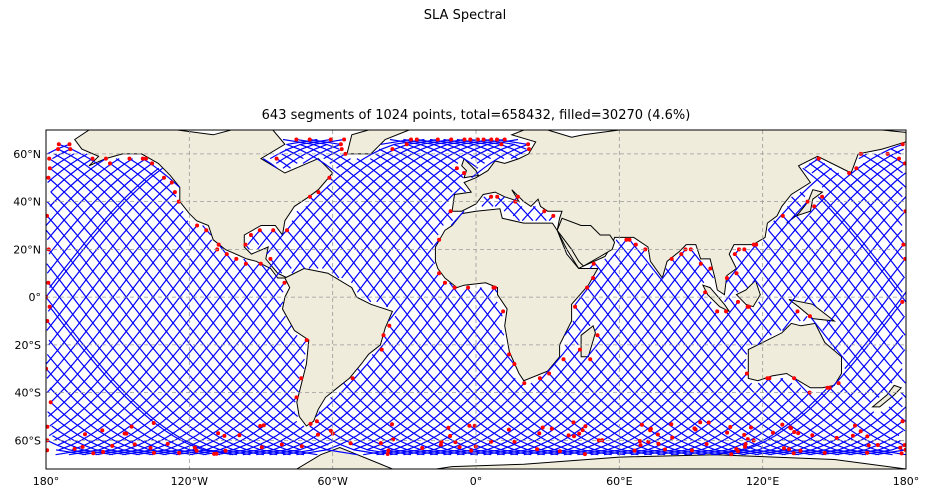 The height and width of the screenshot is (499, 930). I want to click on latitude-tick-label: 20°S, so click(28, 345).